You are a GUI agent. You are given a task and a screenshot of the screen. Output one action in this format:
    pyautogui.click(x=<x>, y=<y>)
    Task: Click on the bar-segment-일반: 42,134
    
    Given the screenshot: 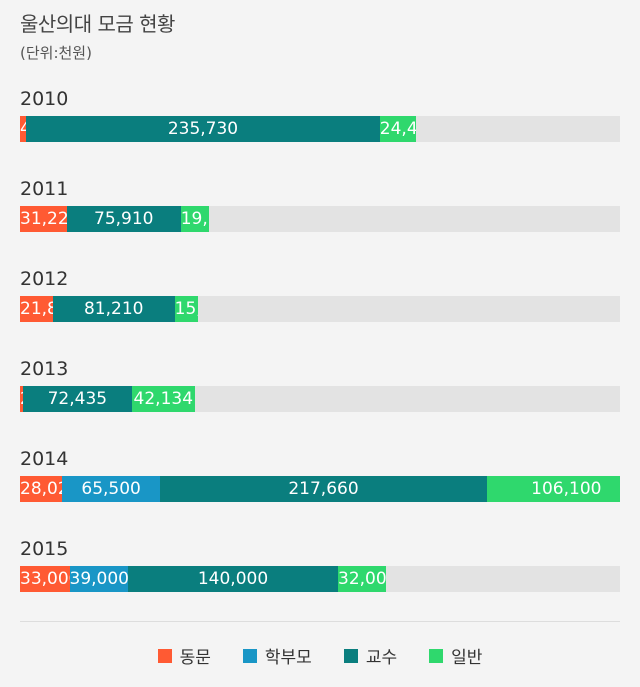 What is the action you would take?
    pyautogui.click(x=163, y=399)
    